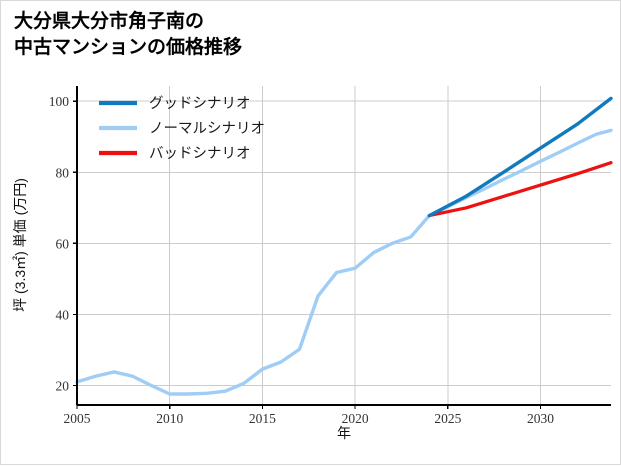 This screenshot has height=466, width=621. I want to click on y-axis-ticks: 20 40 60 80 100, so click(63, 243).